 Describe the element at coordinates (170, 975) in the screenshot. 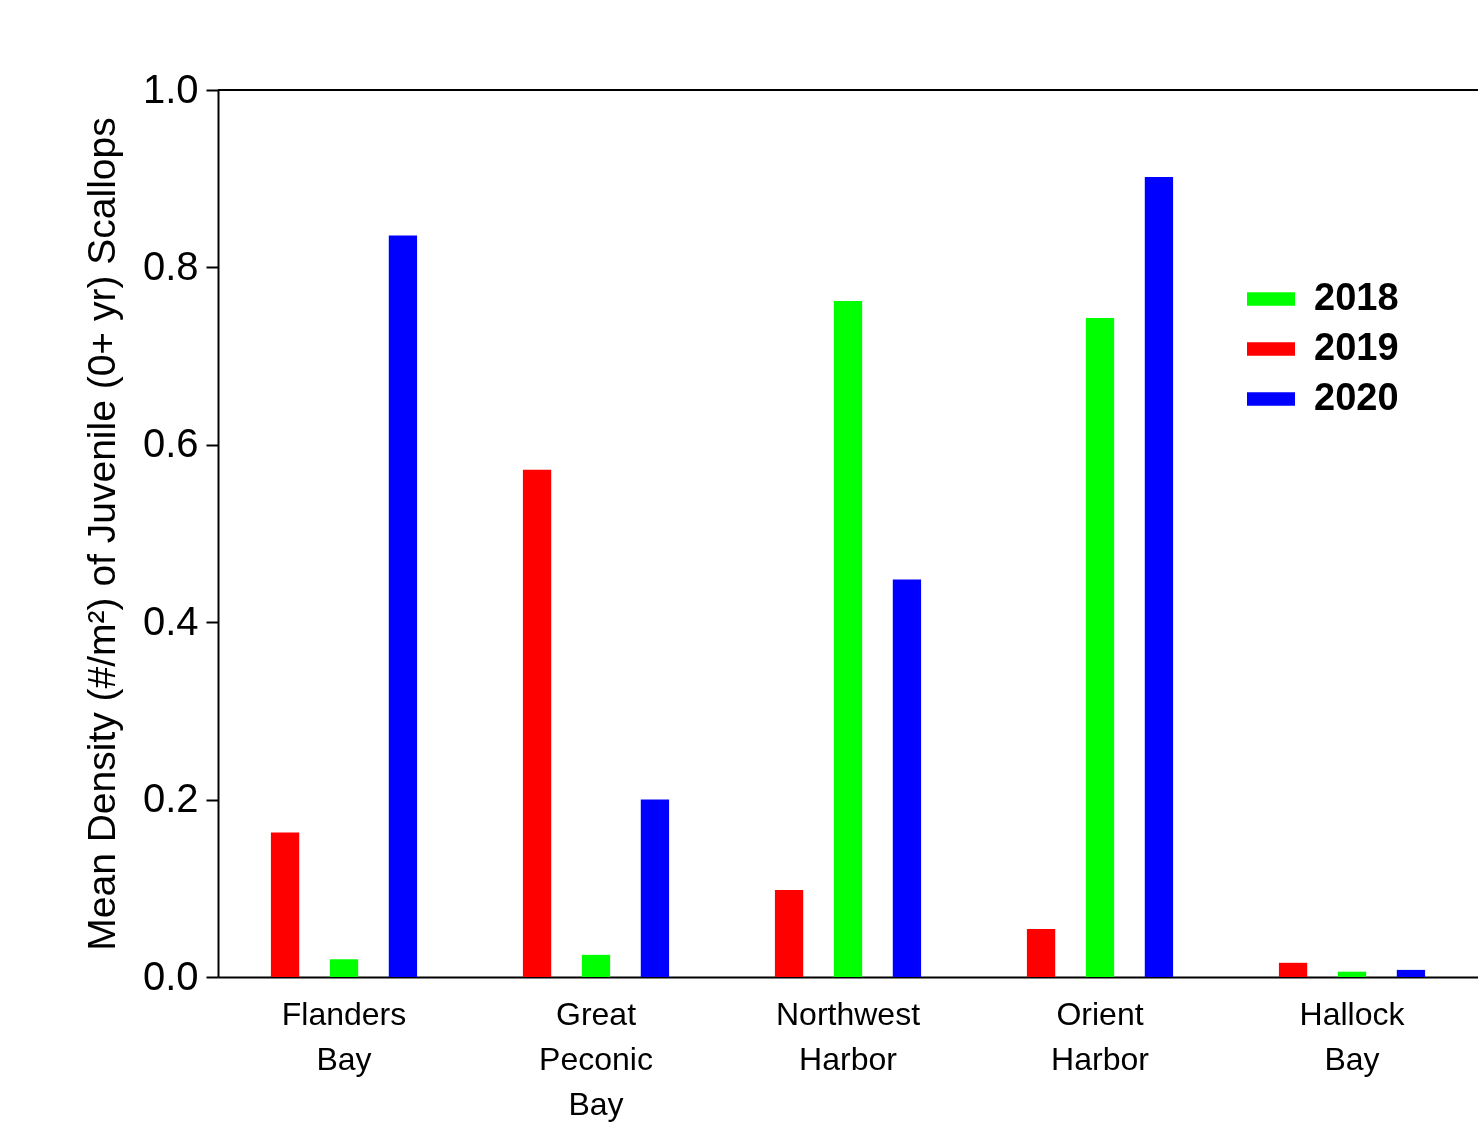

I see `y-tick-label: 0.0` at that location.